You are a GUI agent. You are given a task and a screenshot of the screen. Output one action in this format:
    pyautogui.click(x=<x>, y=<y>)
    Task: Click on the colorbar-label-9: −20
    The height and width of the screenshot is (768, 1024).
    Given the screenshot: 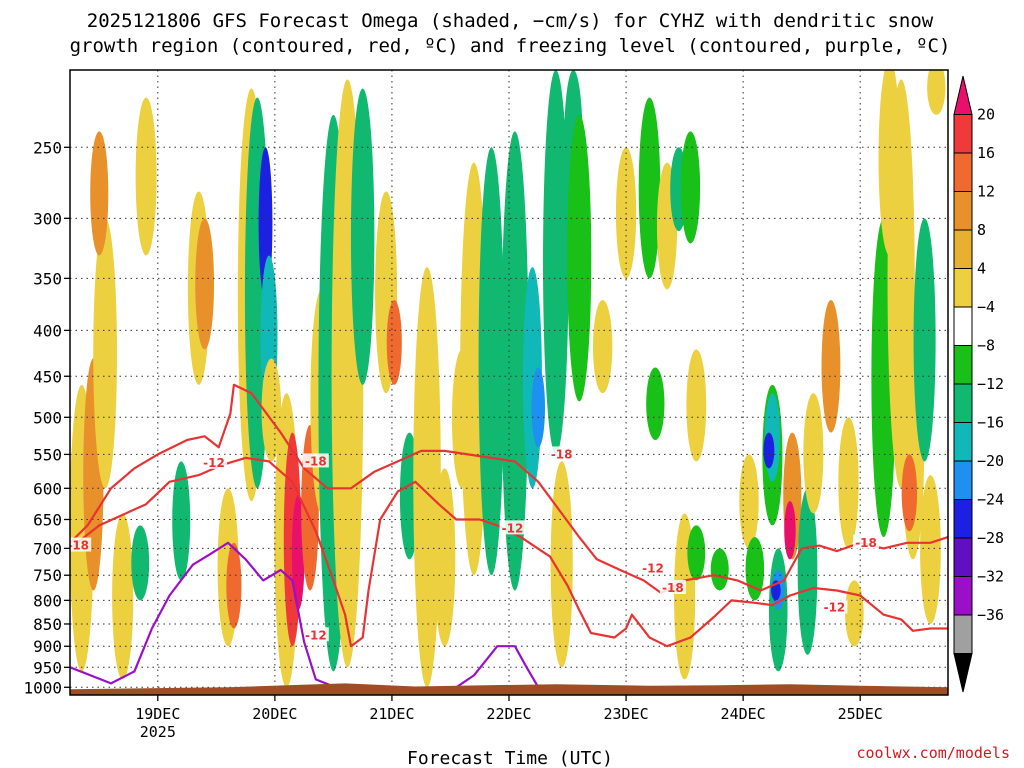 What is the action you would take?
    pyautogui.click(x=990, y=461)
    